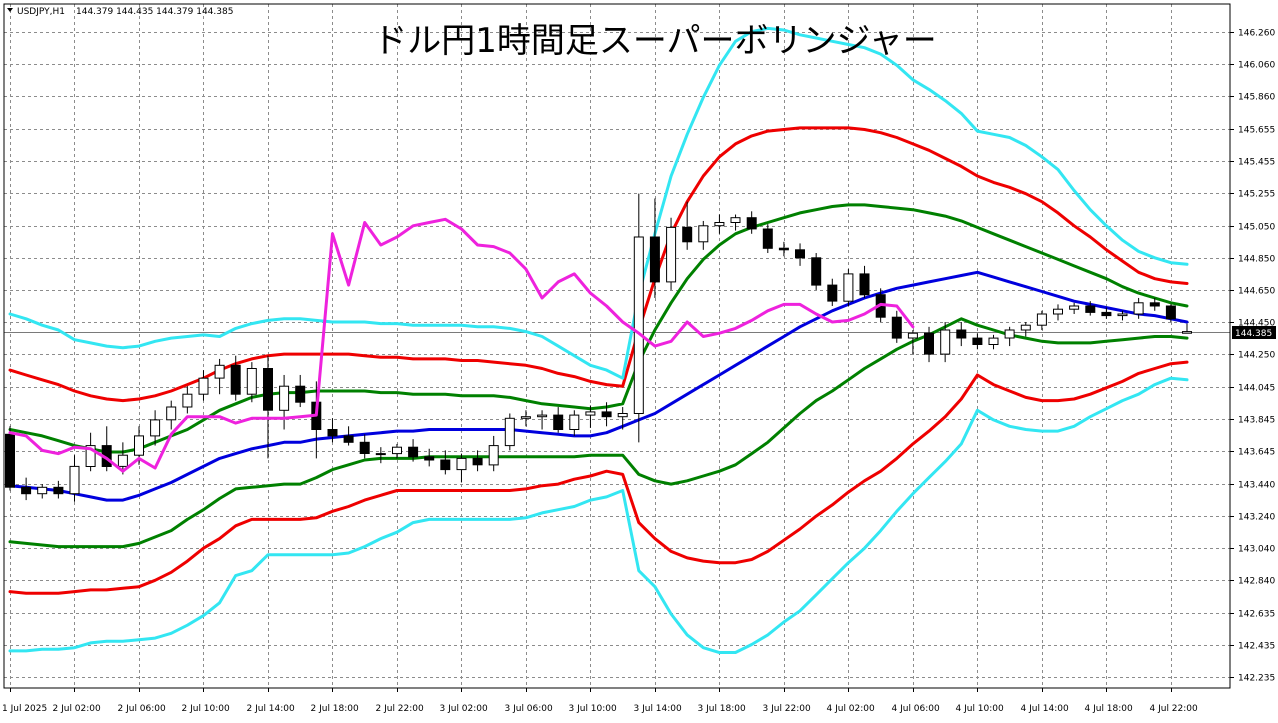  What do you see at coordinates (851, 709) in the screenshot?
I see `time-tick-label: 4 Jul 02:00` at bounding box center [851, 709].